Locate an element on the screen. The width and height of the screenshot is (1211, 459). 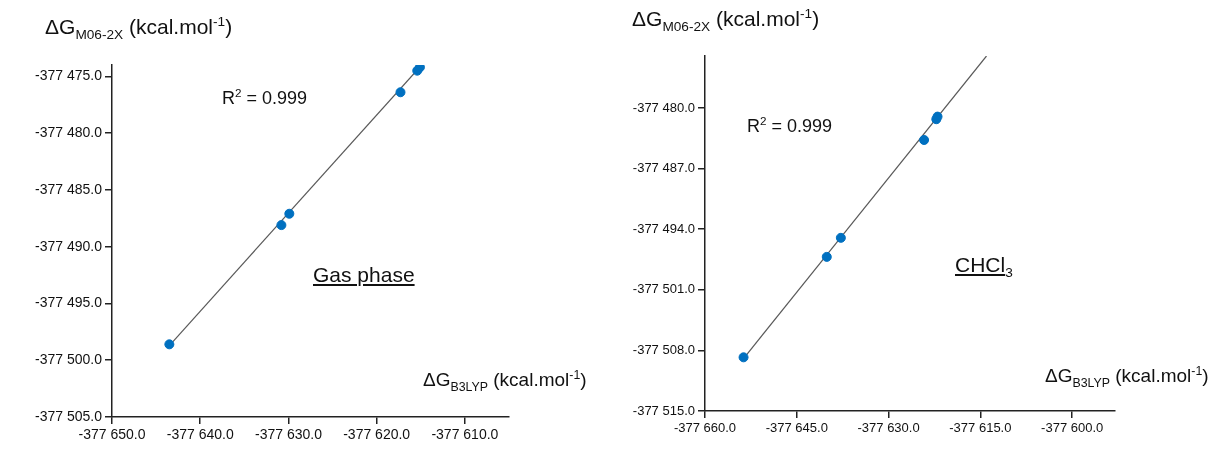
x-tick-label: -377 640.0 is located at coordinates (200, 434).